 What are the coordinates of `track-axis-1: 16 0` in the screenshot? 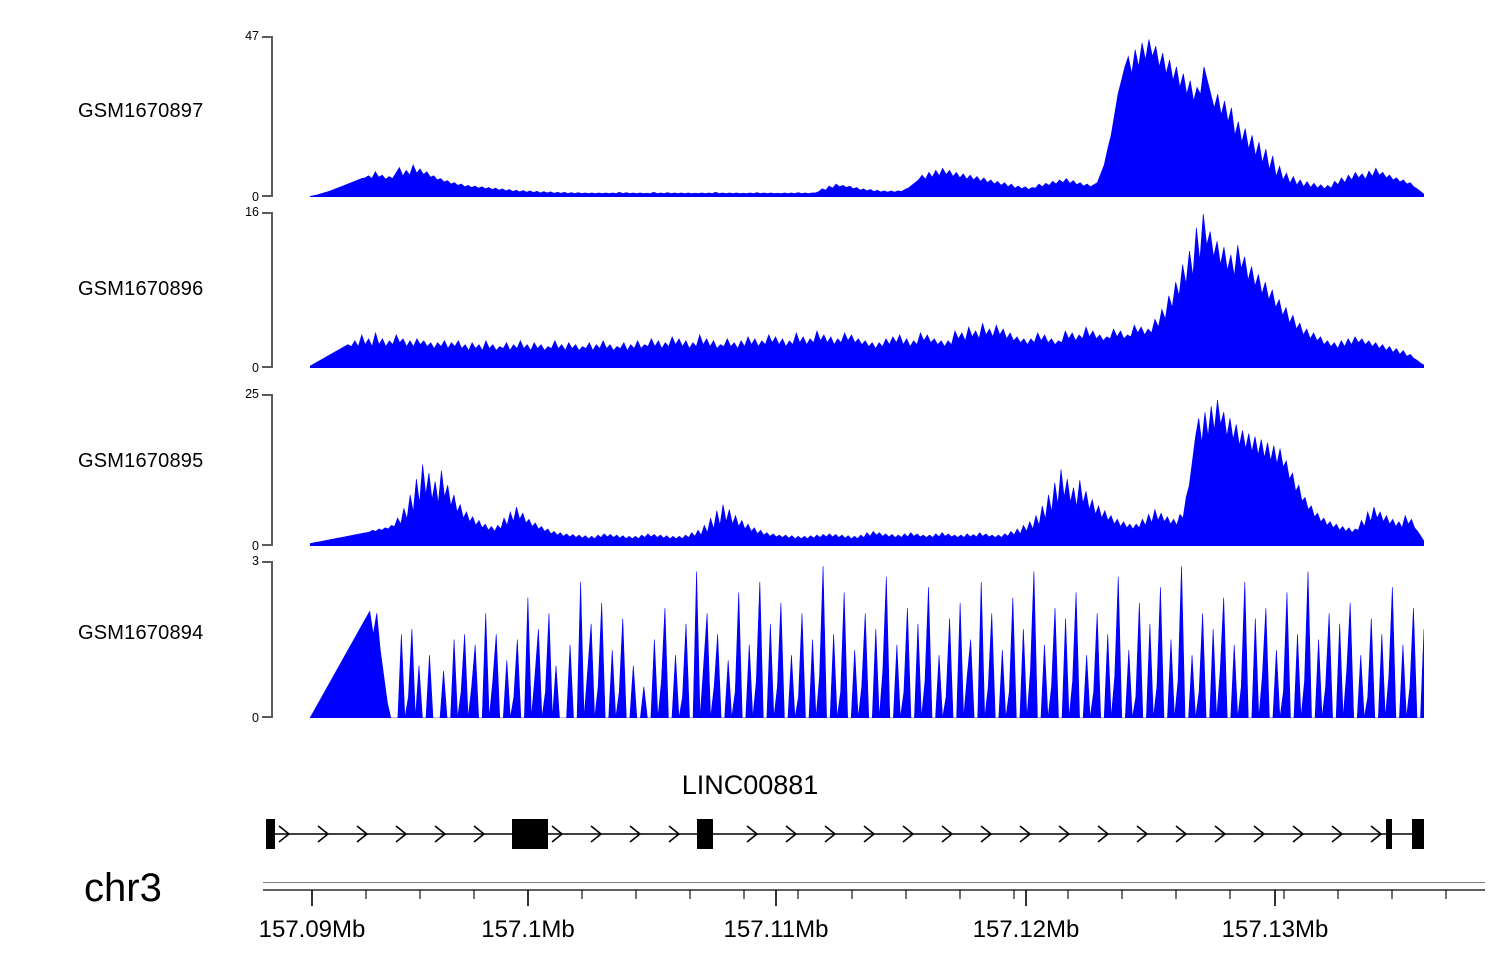 It's located at (259, 290).